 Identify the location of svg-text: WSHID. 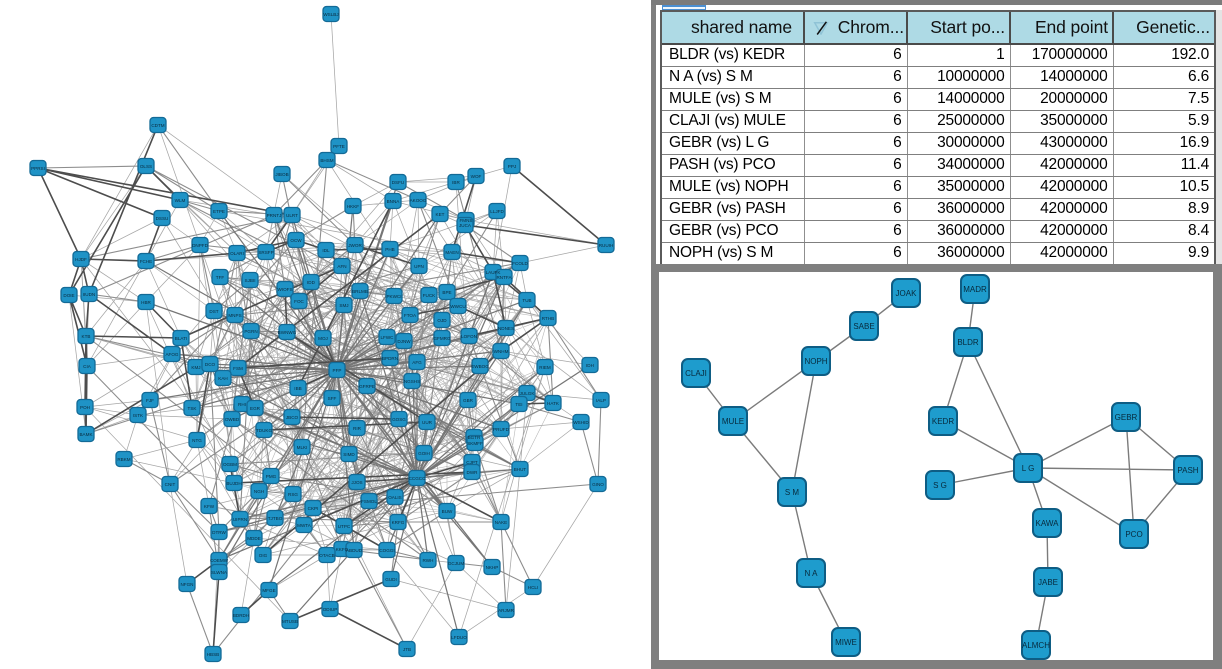
(581, 422).